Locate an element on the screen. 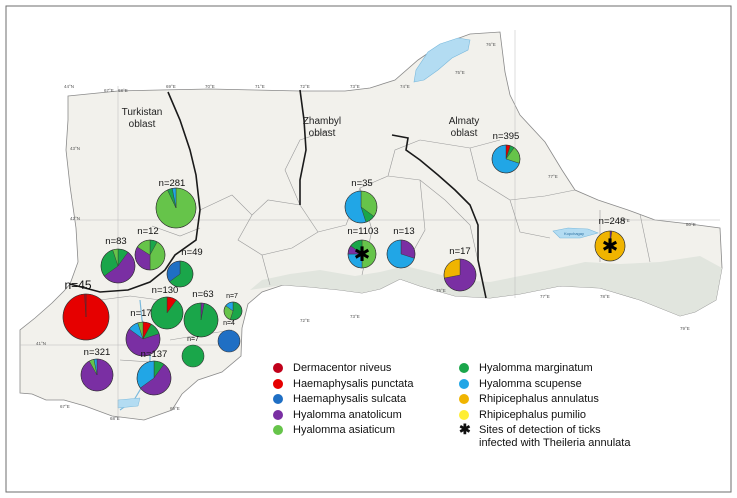 This screenshot has height=498, width=737. graticule-label: 69°E is located at coordinates (171, 86).